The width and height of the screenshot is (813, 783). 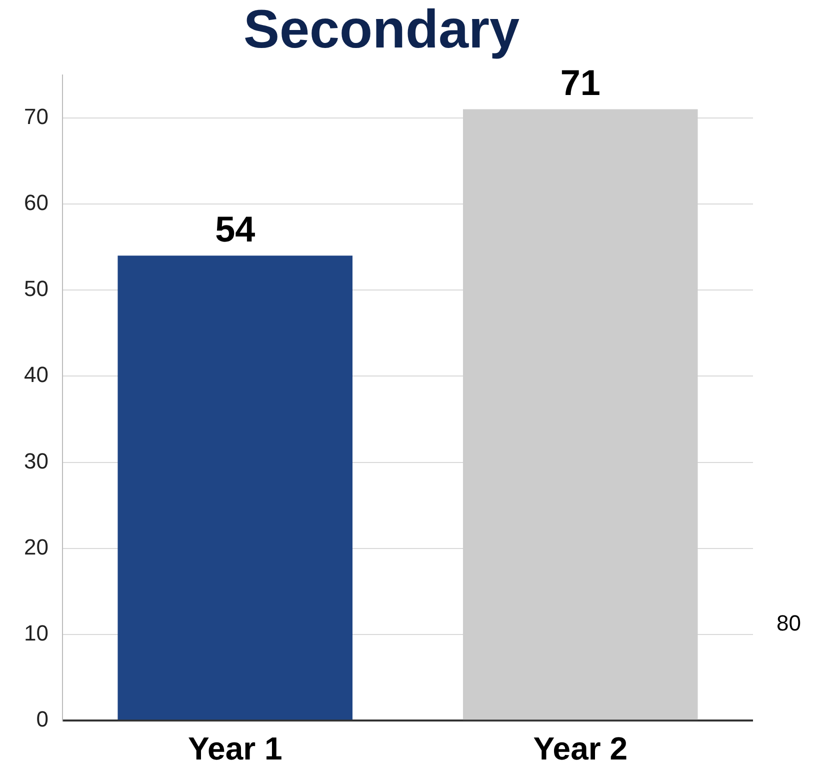 What do you see at coordinates (381, 30) in the screenshot?
I see `chart-title: Secondary` at bounding box center [381, 30].